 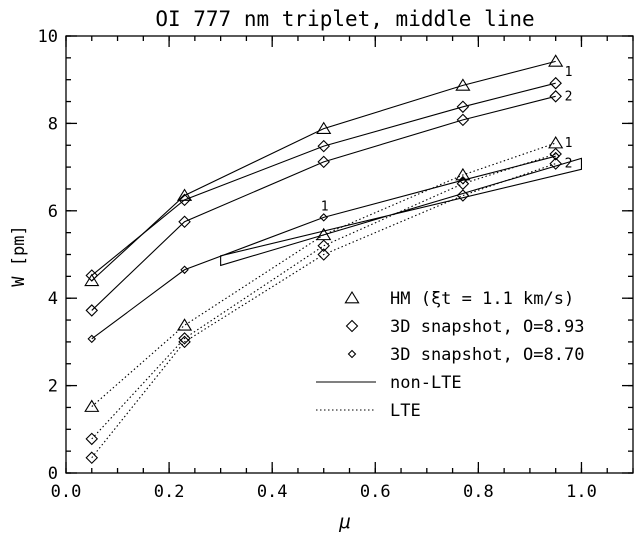 I want to click on y-tick-label: 10, so click(x=48, y=37).